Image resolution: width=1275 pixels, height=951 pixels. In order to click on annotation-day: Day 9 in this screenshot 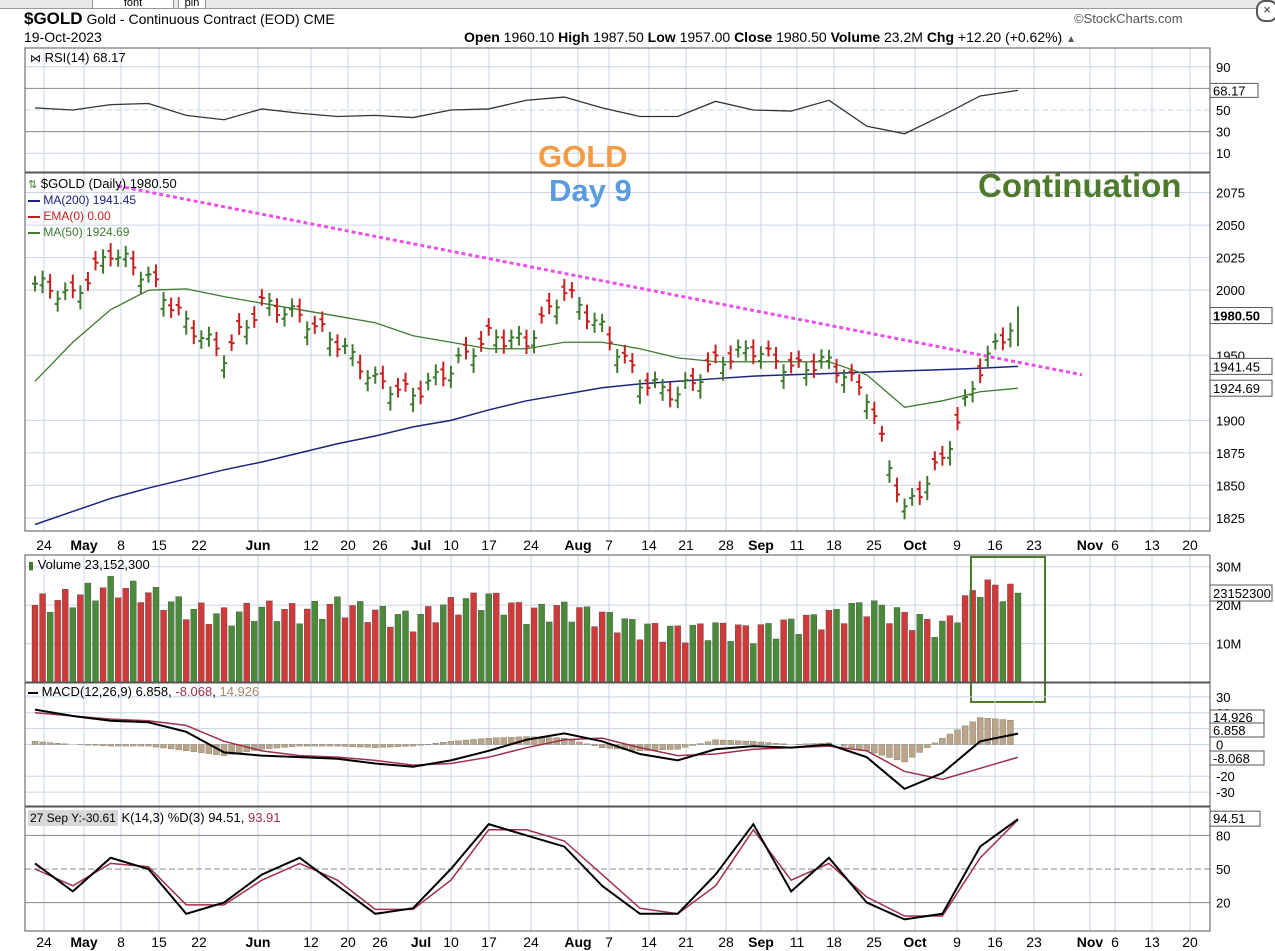, I will do `click(590, 190)`.